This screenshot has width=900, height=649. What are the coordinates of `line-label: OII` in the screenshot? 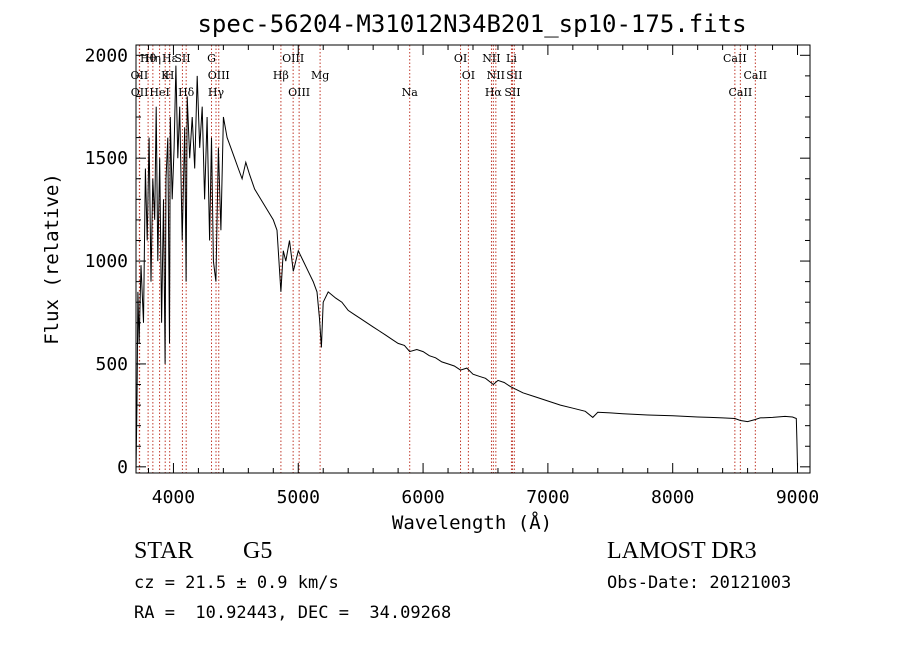 It's located at (140, 92).